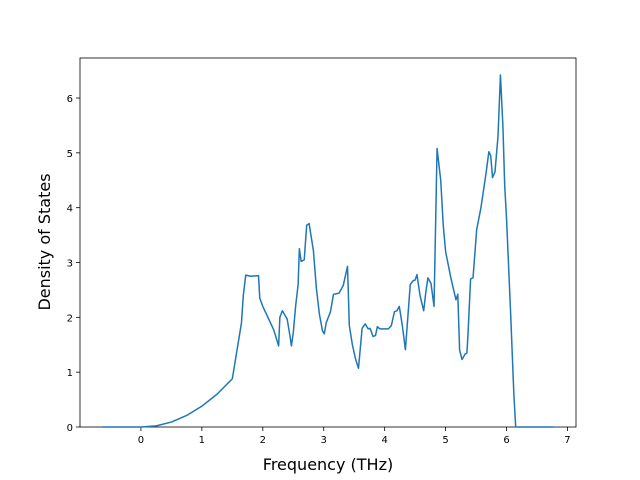 Image resolution: width=640 pixels, height=480 pixels. Describe the element at coordinates (70, 318) in the screenshot. I see `y-tick-label: 2` at that location.